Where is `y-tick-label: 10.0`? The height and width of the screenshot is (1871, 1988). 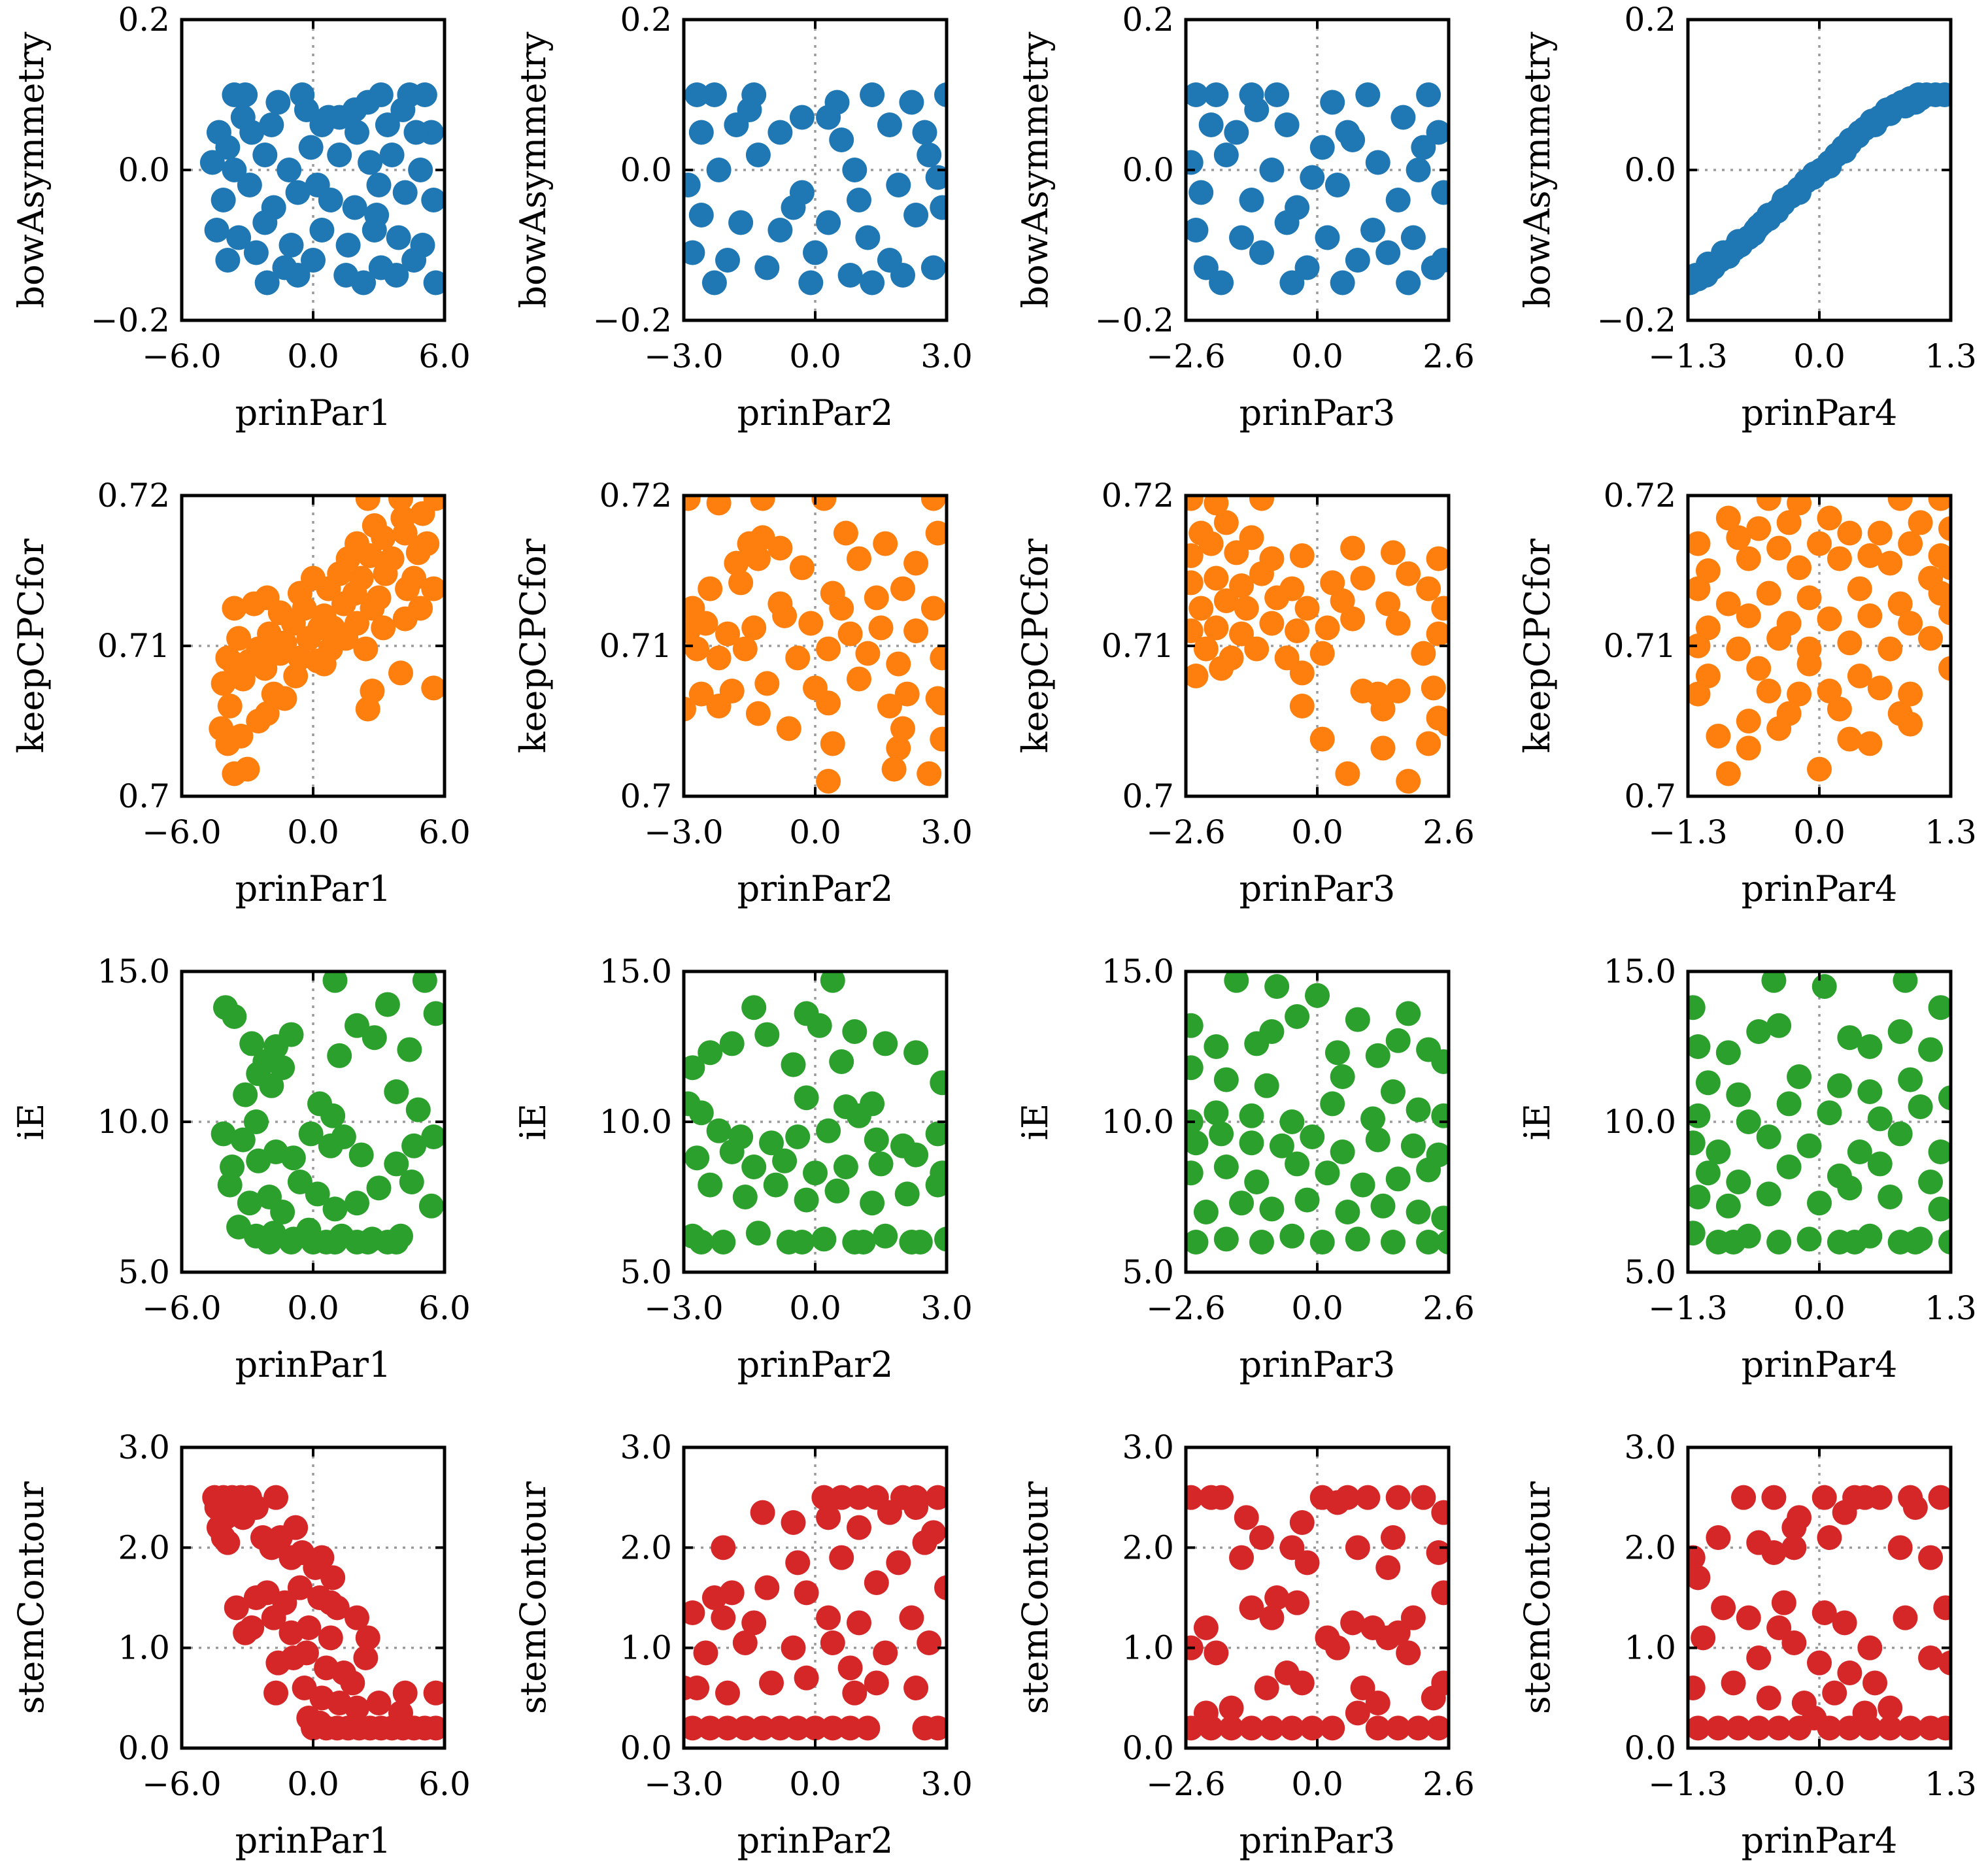 y-tick-label: 10.0 is located at coordinates (635, 1122).